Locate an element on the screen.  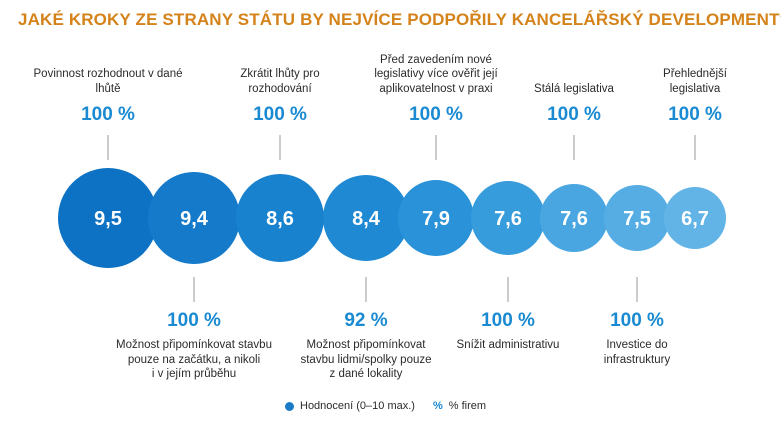
rating-value: 7,5 is located at coordinates (637, 219).